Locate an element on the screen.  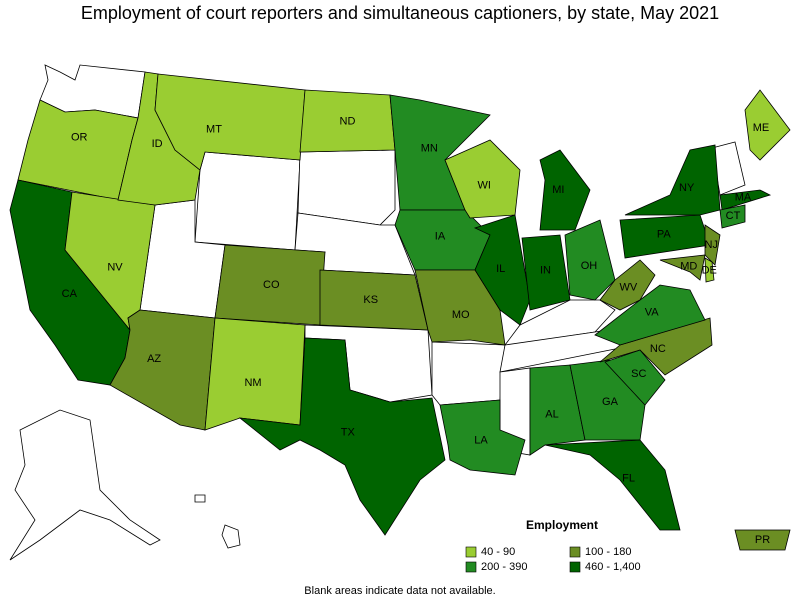
state-label: KS is located at coordinates (370, 300).